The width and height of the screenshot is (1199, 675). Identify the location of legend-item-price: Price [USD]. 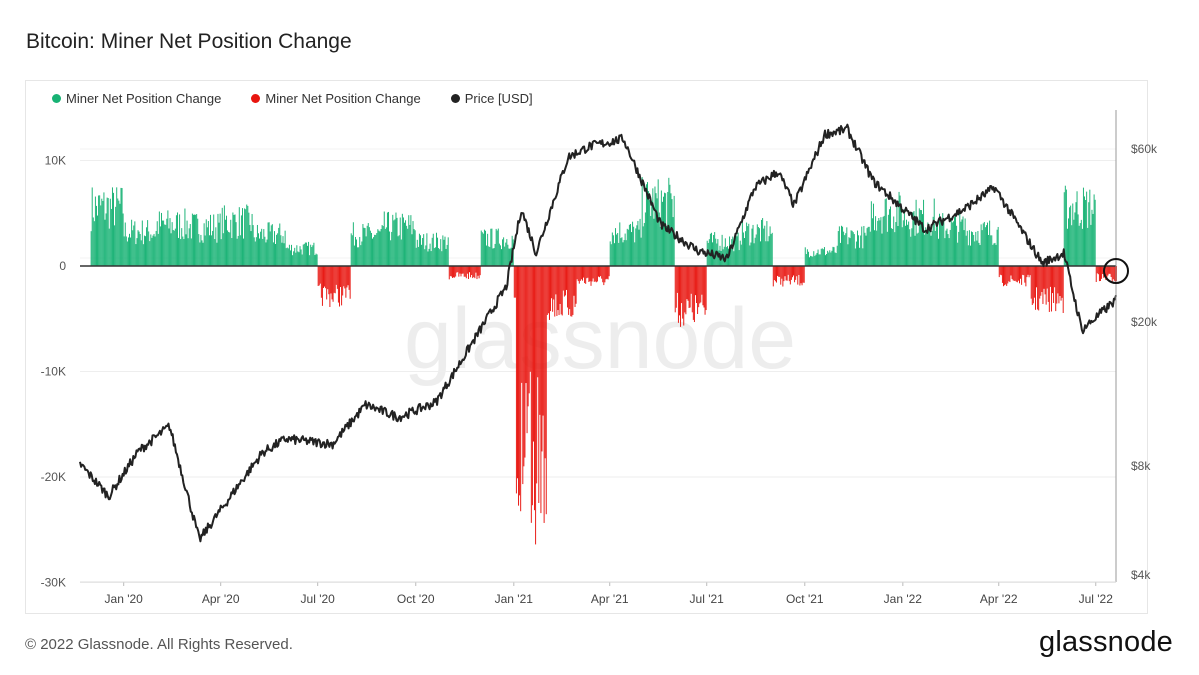
(491, 98).